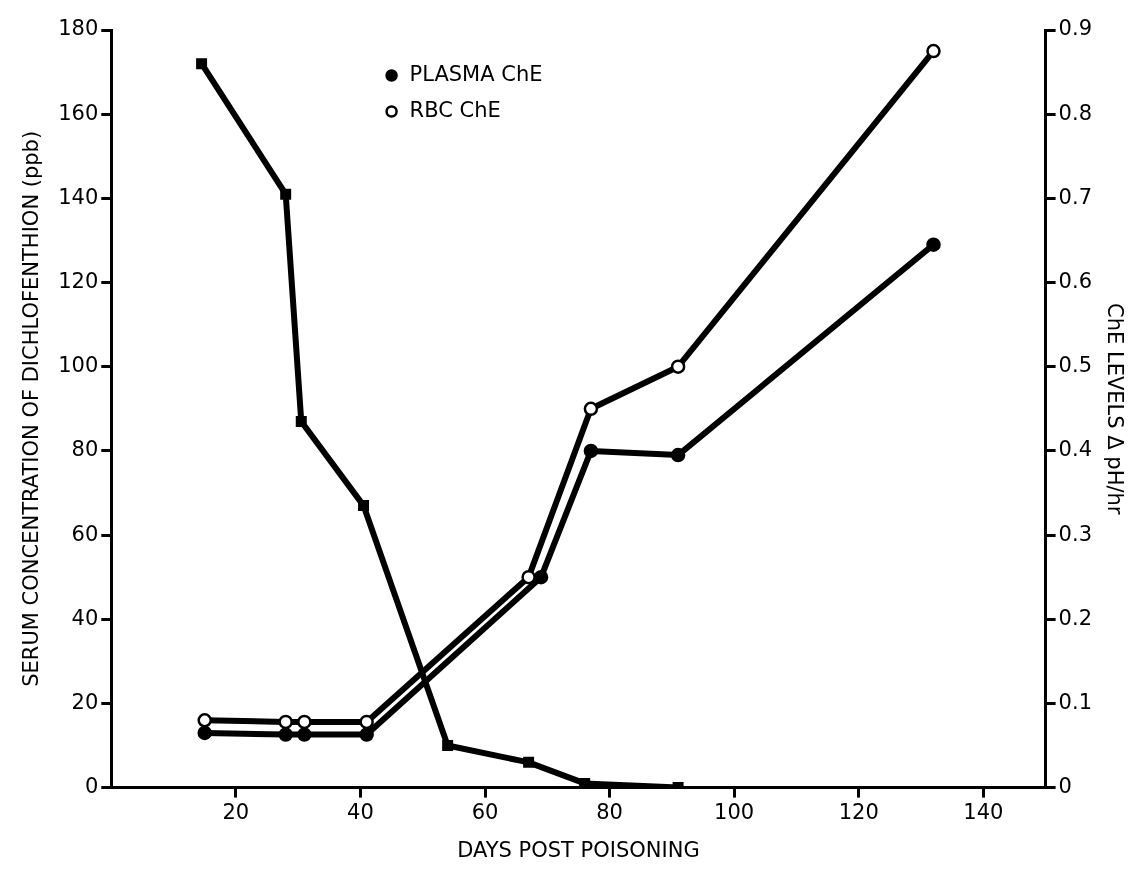 The image size is (1135, 894). I want to click on x-tick-label: 20, so click(236, 811).